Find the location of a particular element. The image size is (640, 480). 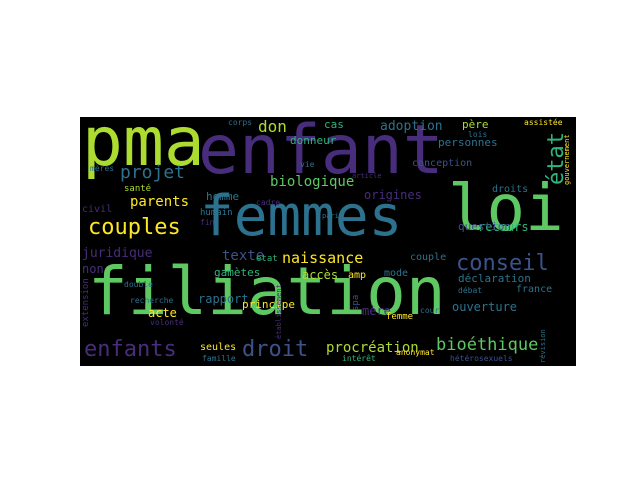

word-mode: mode is located at coordinates (396, 273).